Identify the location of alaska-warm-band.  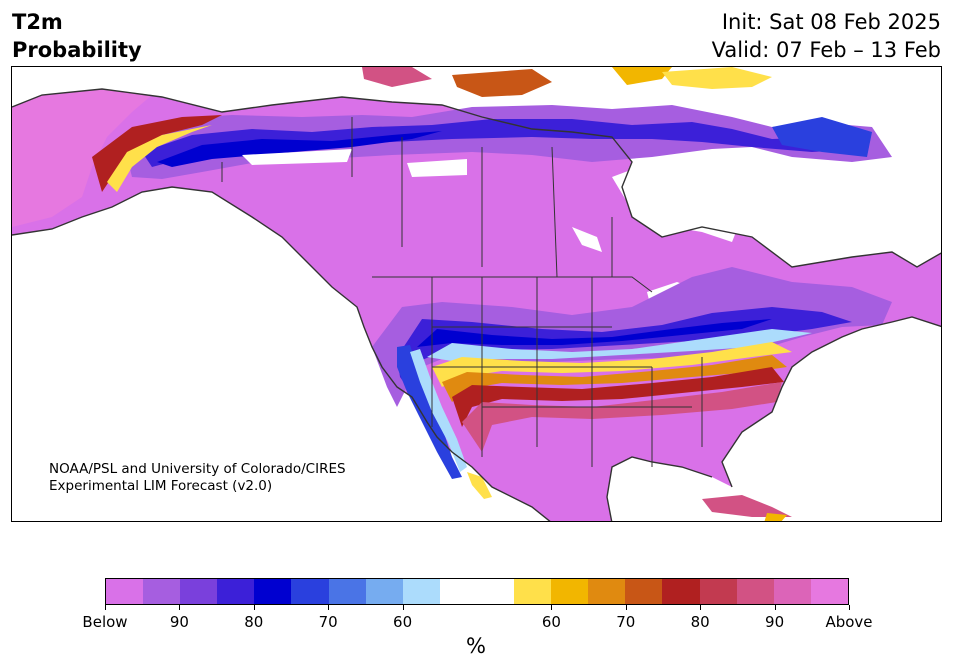
(157, 153).